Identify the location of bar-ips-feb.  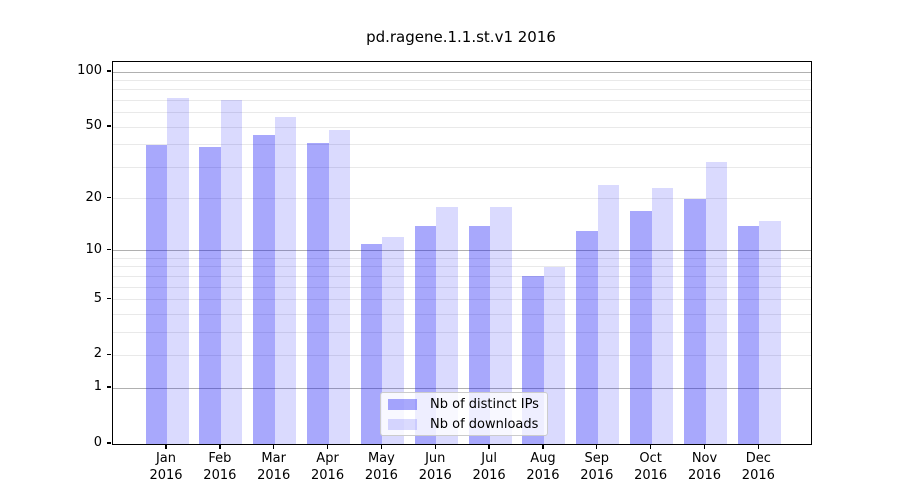
(210, 295).